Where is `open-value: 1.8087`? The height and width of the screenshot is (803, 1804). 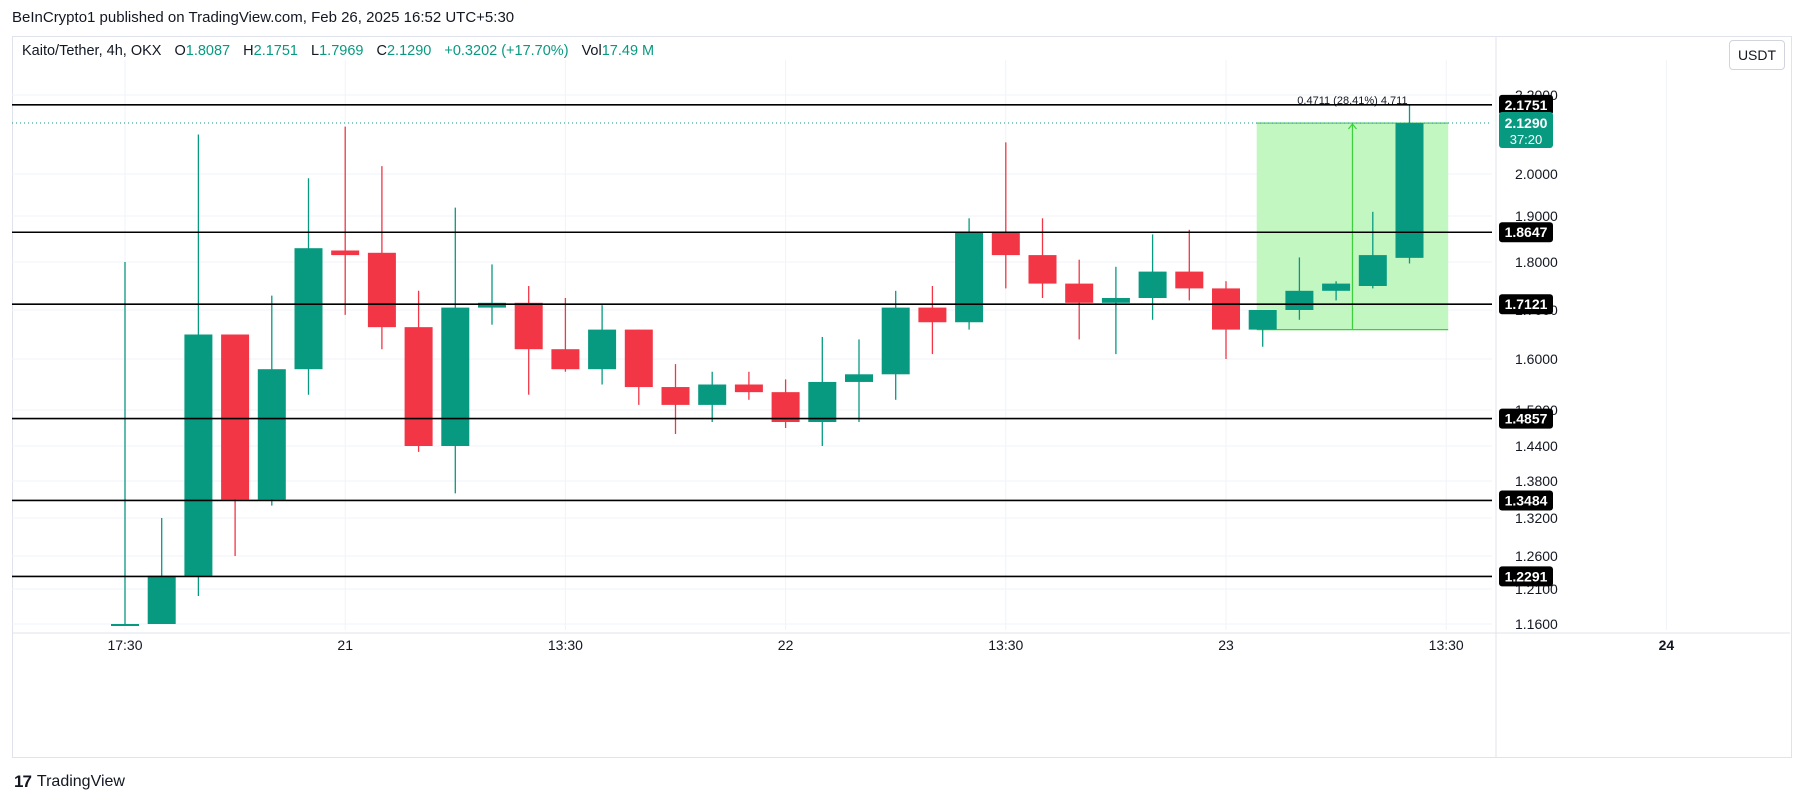 open-value: 1.8087 is located at coordinates (208, 51).